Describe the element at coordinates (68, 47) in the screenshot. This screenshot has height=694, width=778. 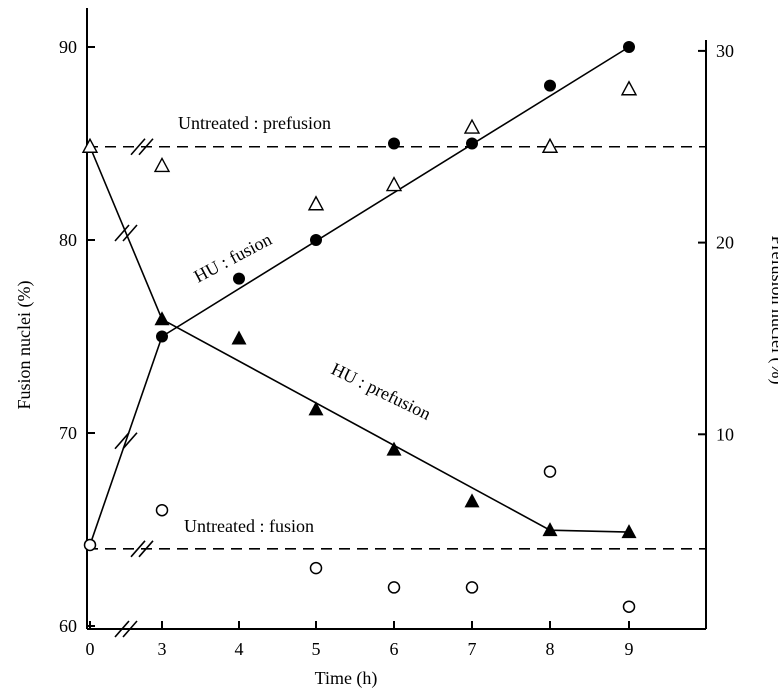
I see `left-y-tick-label: 90` at that location.